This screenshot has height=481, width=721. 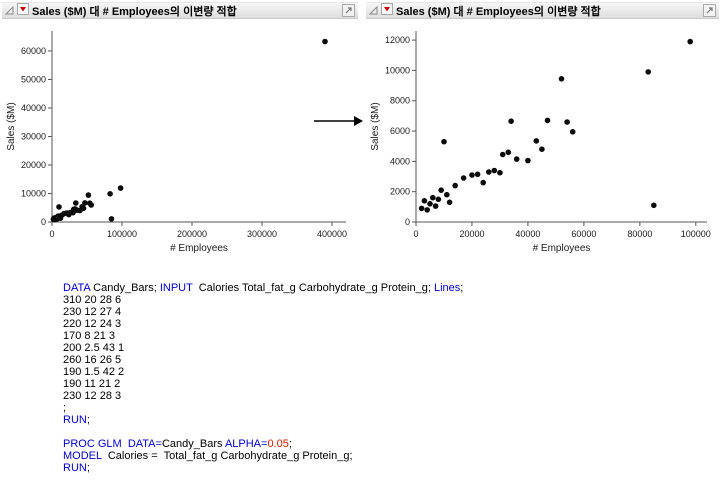 I want to click on y-tick-label: 20000, so click(x=33, y=165).